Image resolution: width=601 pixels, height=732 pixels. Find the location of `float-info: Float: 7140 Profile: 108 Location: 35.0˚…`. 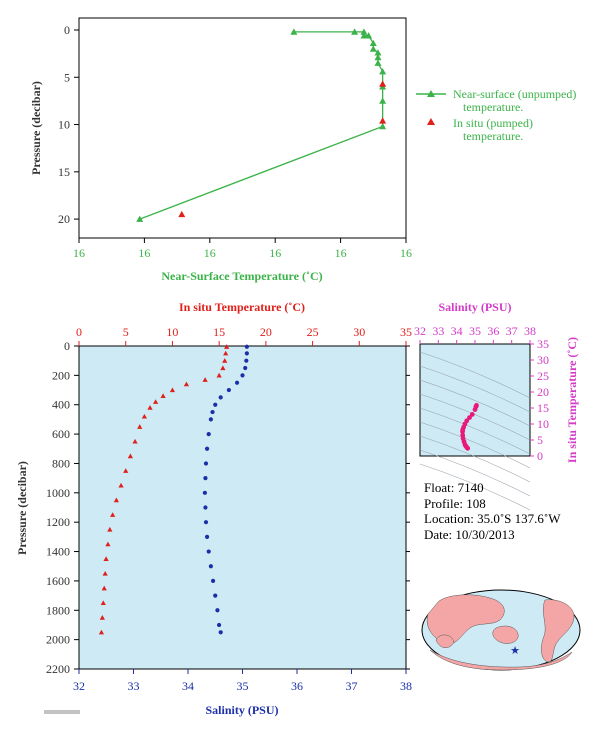

float-info: Float: 7140 Profile: 108 Location: 35.0˚… is located at coordinates (492, 511).